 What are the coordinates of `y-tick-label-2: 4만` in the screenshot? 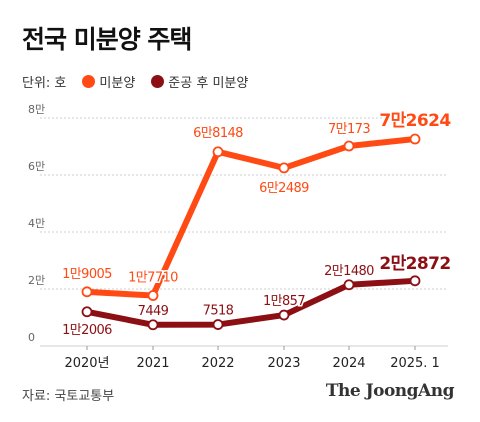 It's located at (36, 223).